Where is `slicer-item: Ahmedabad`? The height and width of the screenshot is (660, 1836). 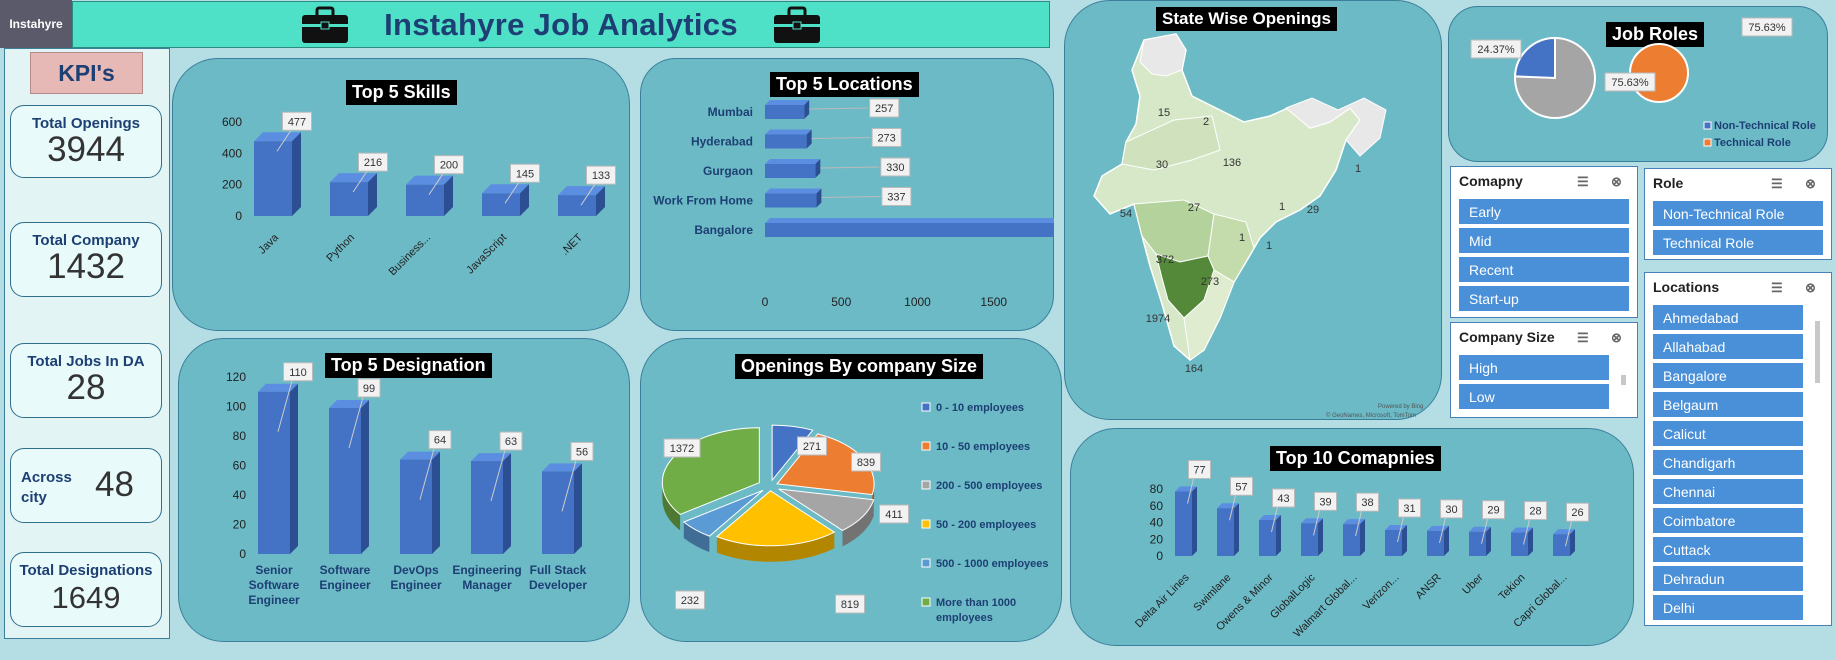 slicer-item: Ahmedabad is located at coordinates (1728, 317).